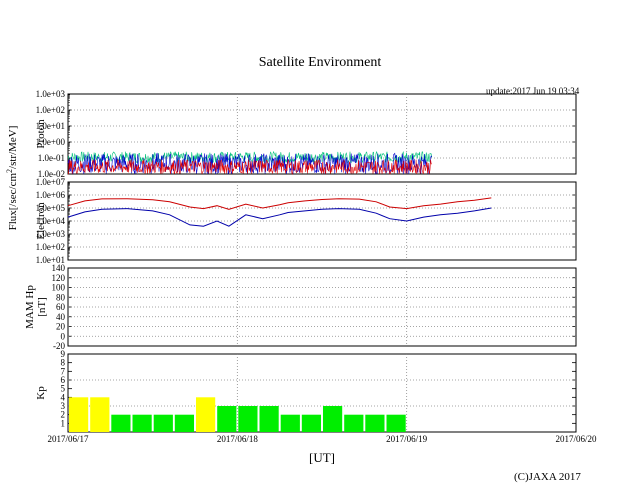  Describe the element at coordinates (61, 317) in the screenshot. I see `mam-ytick-label: 40` at that location.